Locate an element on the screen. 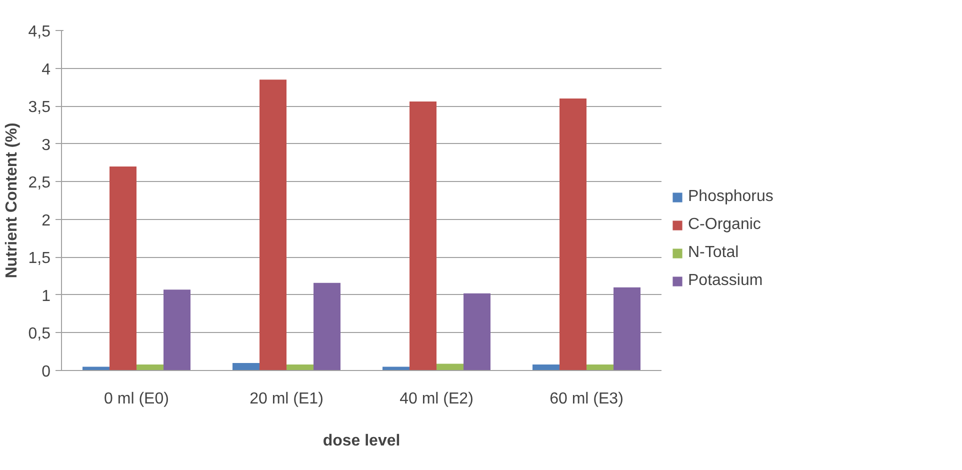  y-tick-label: 2,5 is located at coordinates (39, 183).